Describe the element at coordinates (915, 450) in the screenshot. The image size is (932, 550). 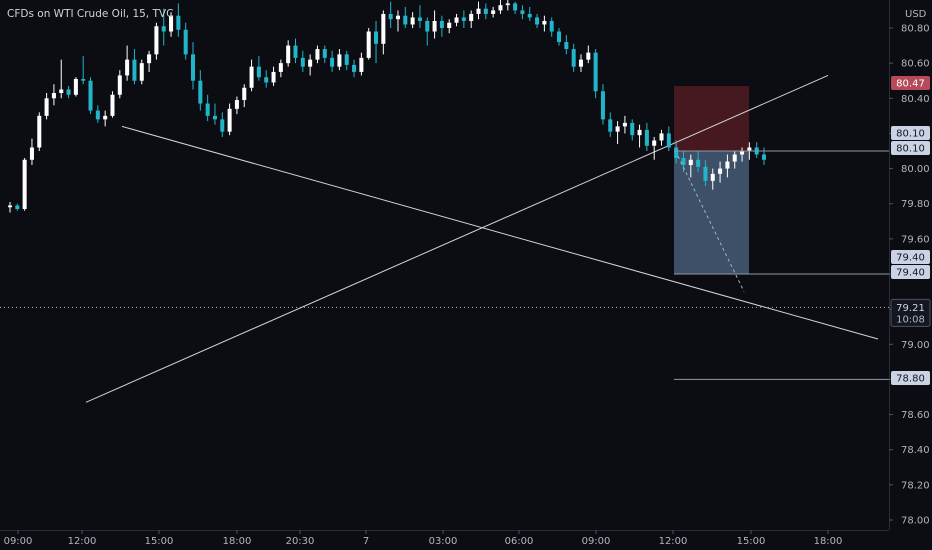
I see `price-tick-label: 78.40` at that location.